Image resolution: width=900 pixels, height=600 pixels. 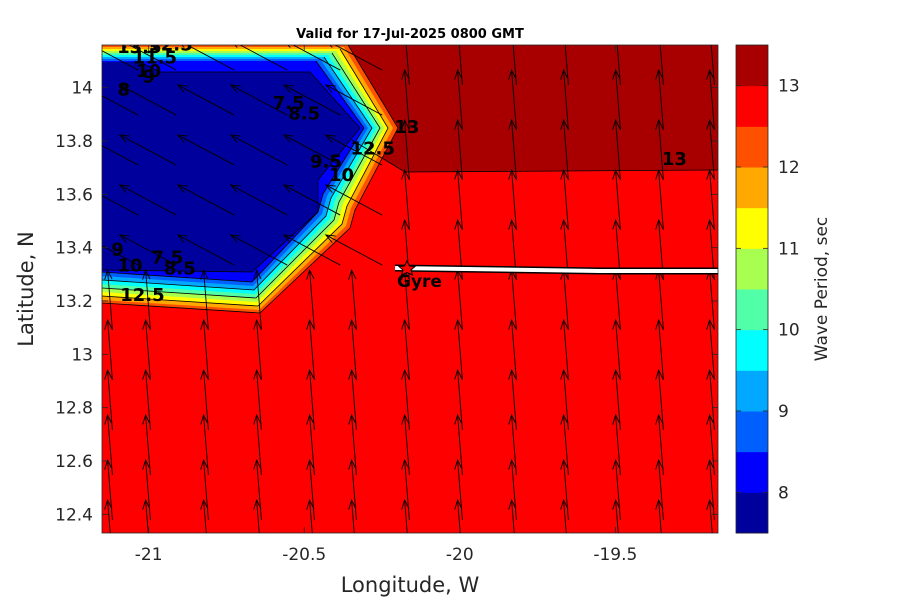 I want to click on y-tick-label: 12.4, so click(x=74, y=515).